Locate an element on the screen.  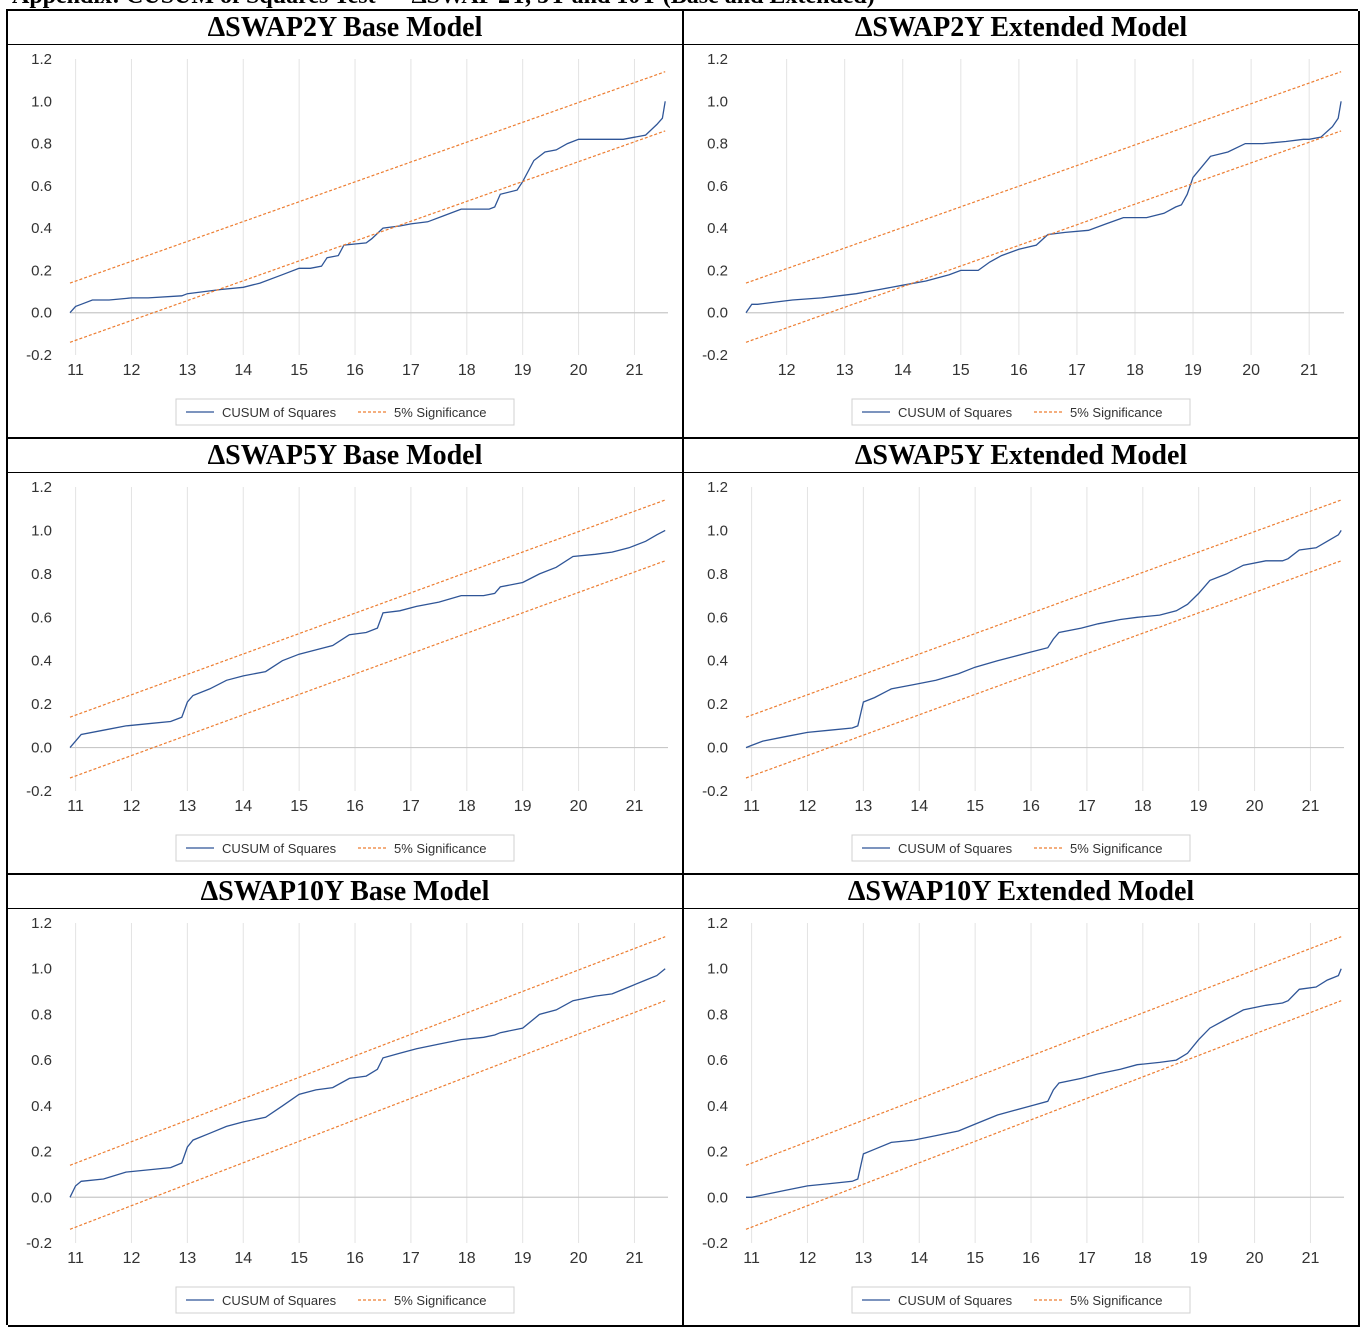
chart-title: ΔSWAP10Y Base Model is located at coordinates (345, 892).